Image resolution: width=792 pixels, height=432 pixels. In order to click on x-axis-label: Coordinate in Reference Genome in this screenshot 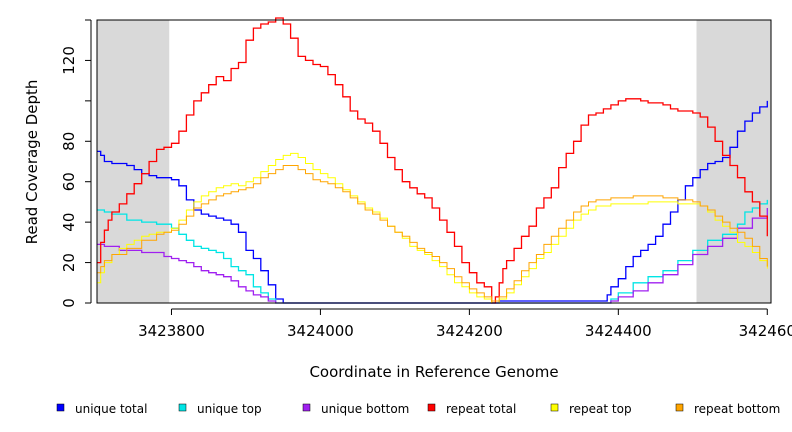, I will do `click(433, 372)`.